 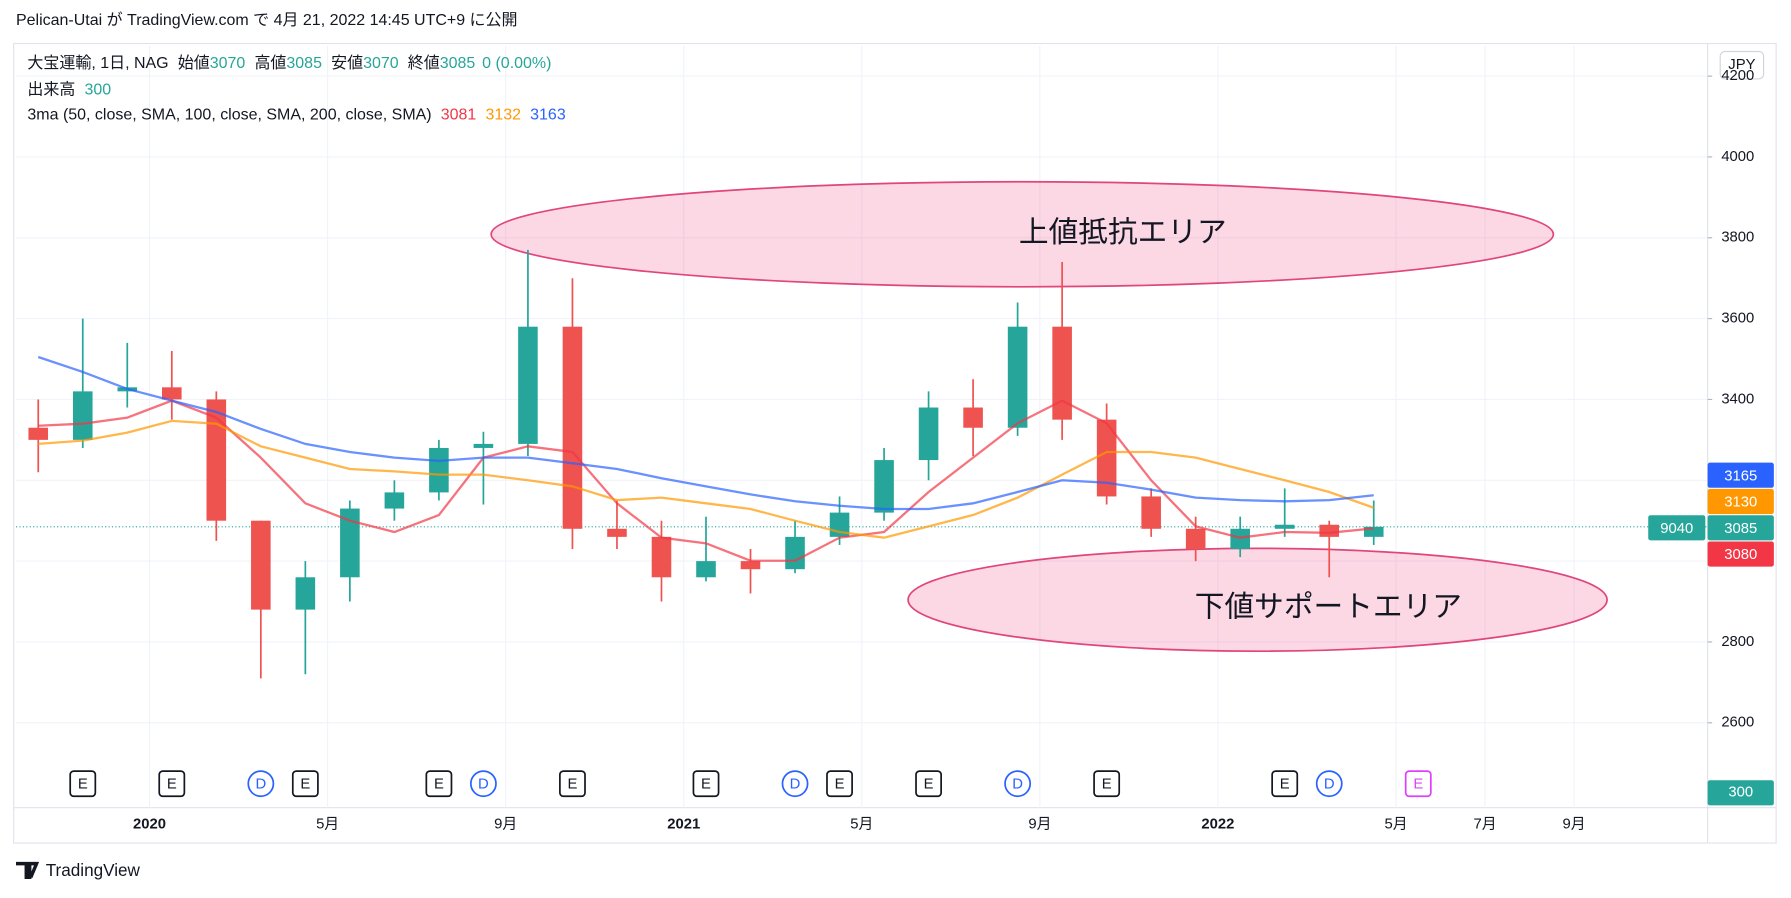 I want to click on volume-legend: 出来高 300, so click(x=69, y=90).